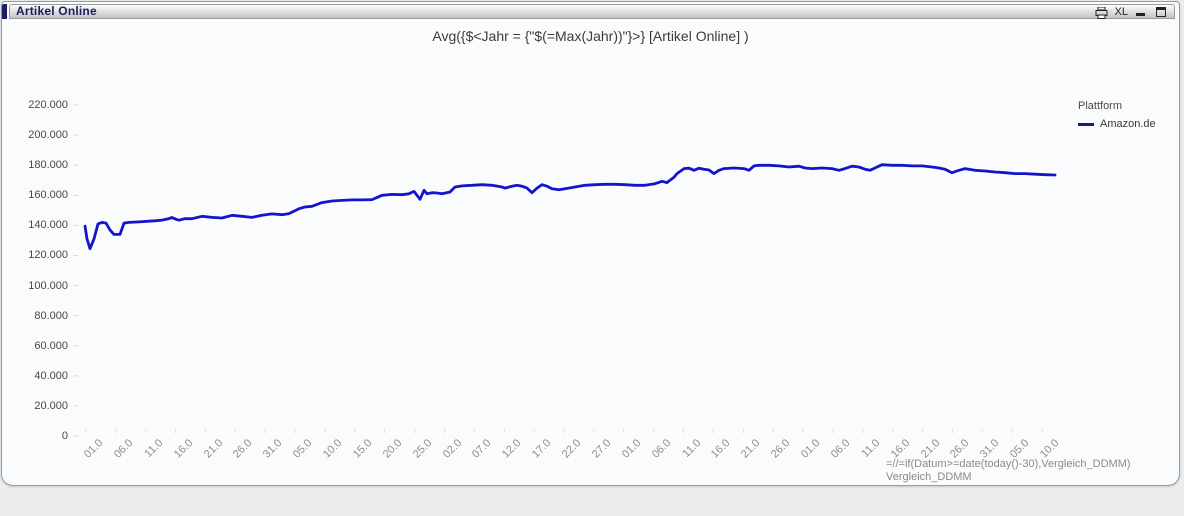 Image resolution: width=1184 pixels, height=516 pixels. Describe the element at coordinates (48, 225) in the screenshot. I see `y-axis-tick-label: 140.000` at that location.